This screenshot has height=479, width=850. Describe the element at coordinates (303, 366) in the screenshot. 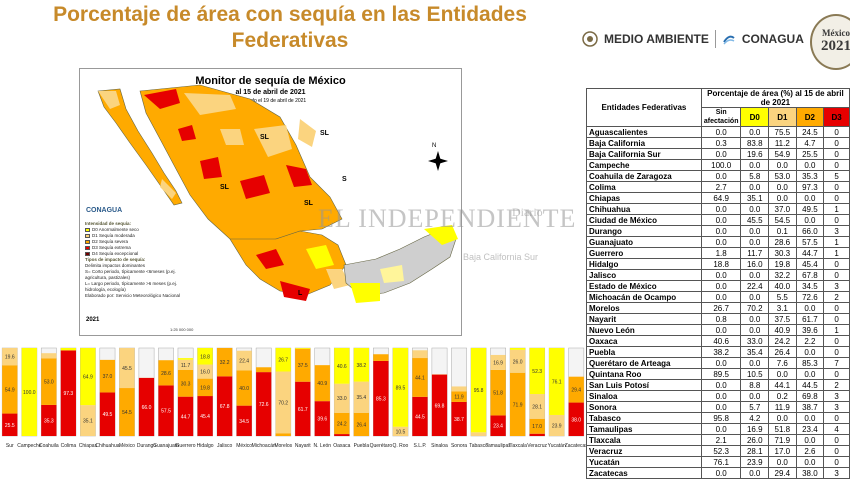

I see `bar-data-label: 37.5` at that location.